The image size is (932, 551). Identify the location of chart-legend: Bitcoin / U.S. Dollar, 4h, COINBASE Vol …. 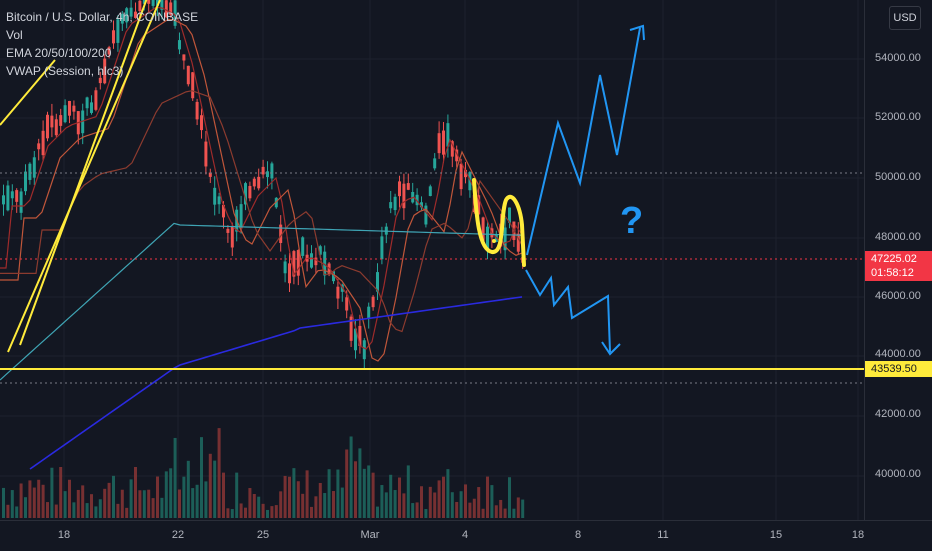
(102, 44).